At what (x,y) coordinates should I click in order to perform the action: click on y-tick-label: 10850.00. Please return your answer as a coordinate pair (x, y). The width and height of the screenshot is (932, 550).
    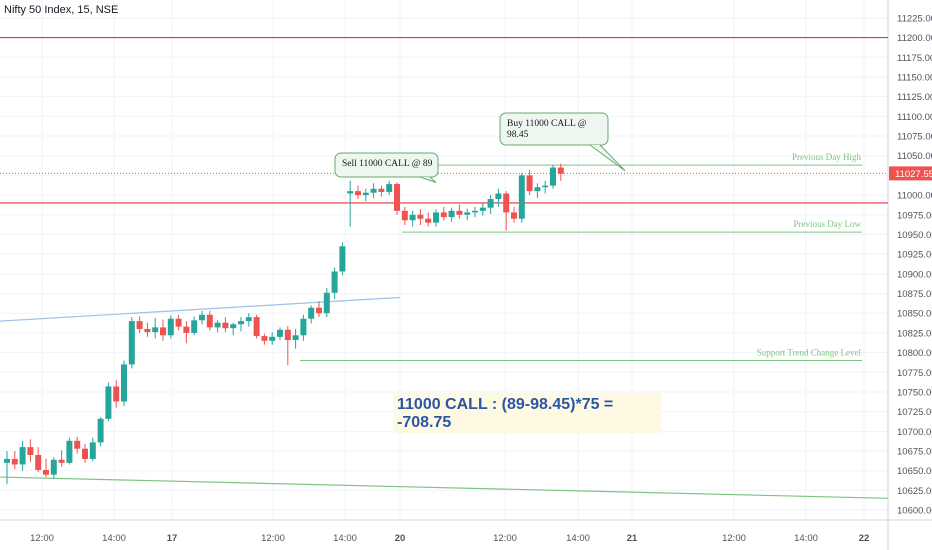
    Looking at the image, I should click on (914, 314).